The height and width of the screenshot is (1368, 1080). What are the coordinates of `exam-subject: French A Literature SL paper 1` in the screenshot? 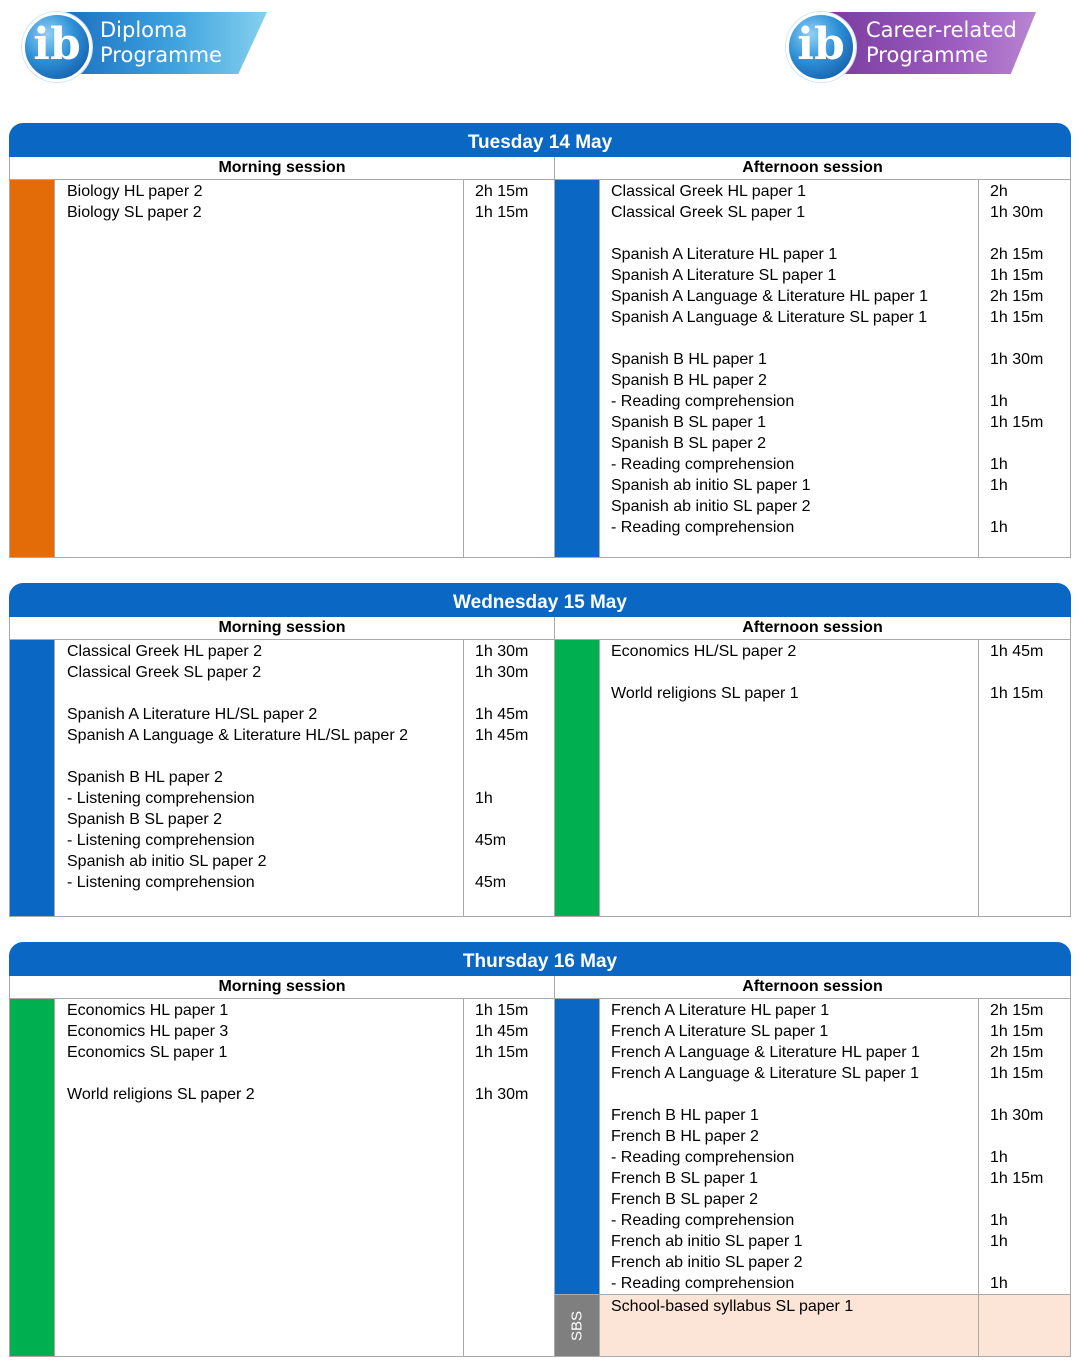 It's located at (720, 1031).